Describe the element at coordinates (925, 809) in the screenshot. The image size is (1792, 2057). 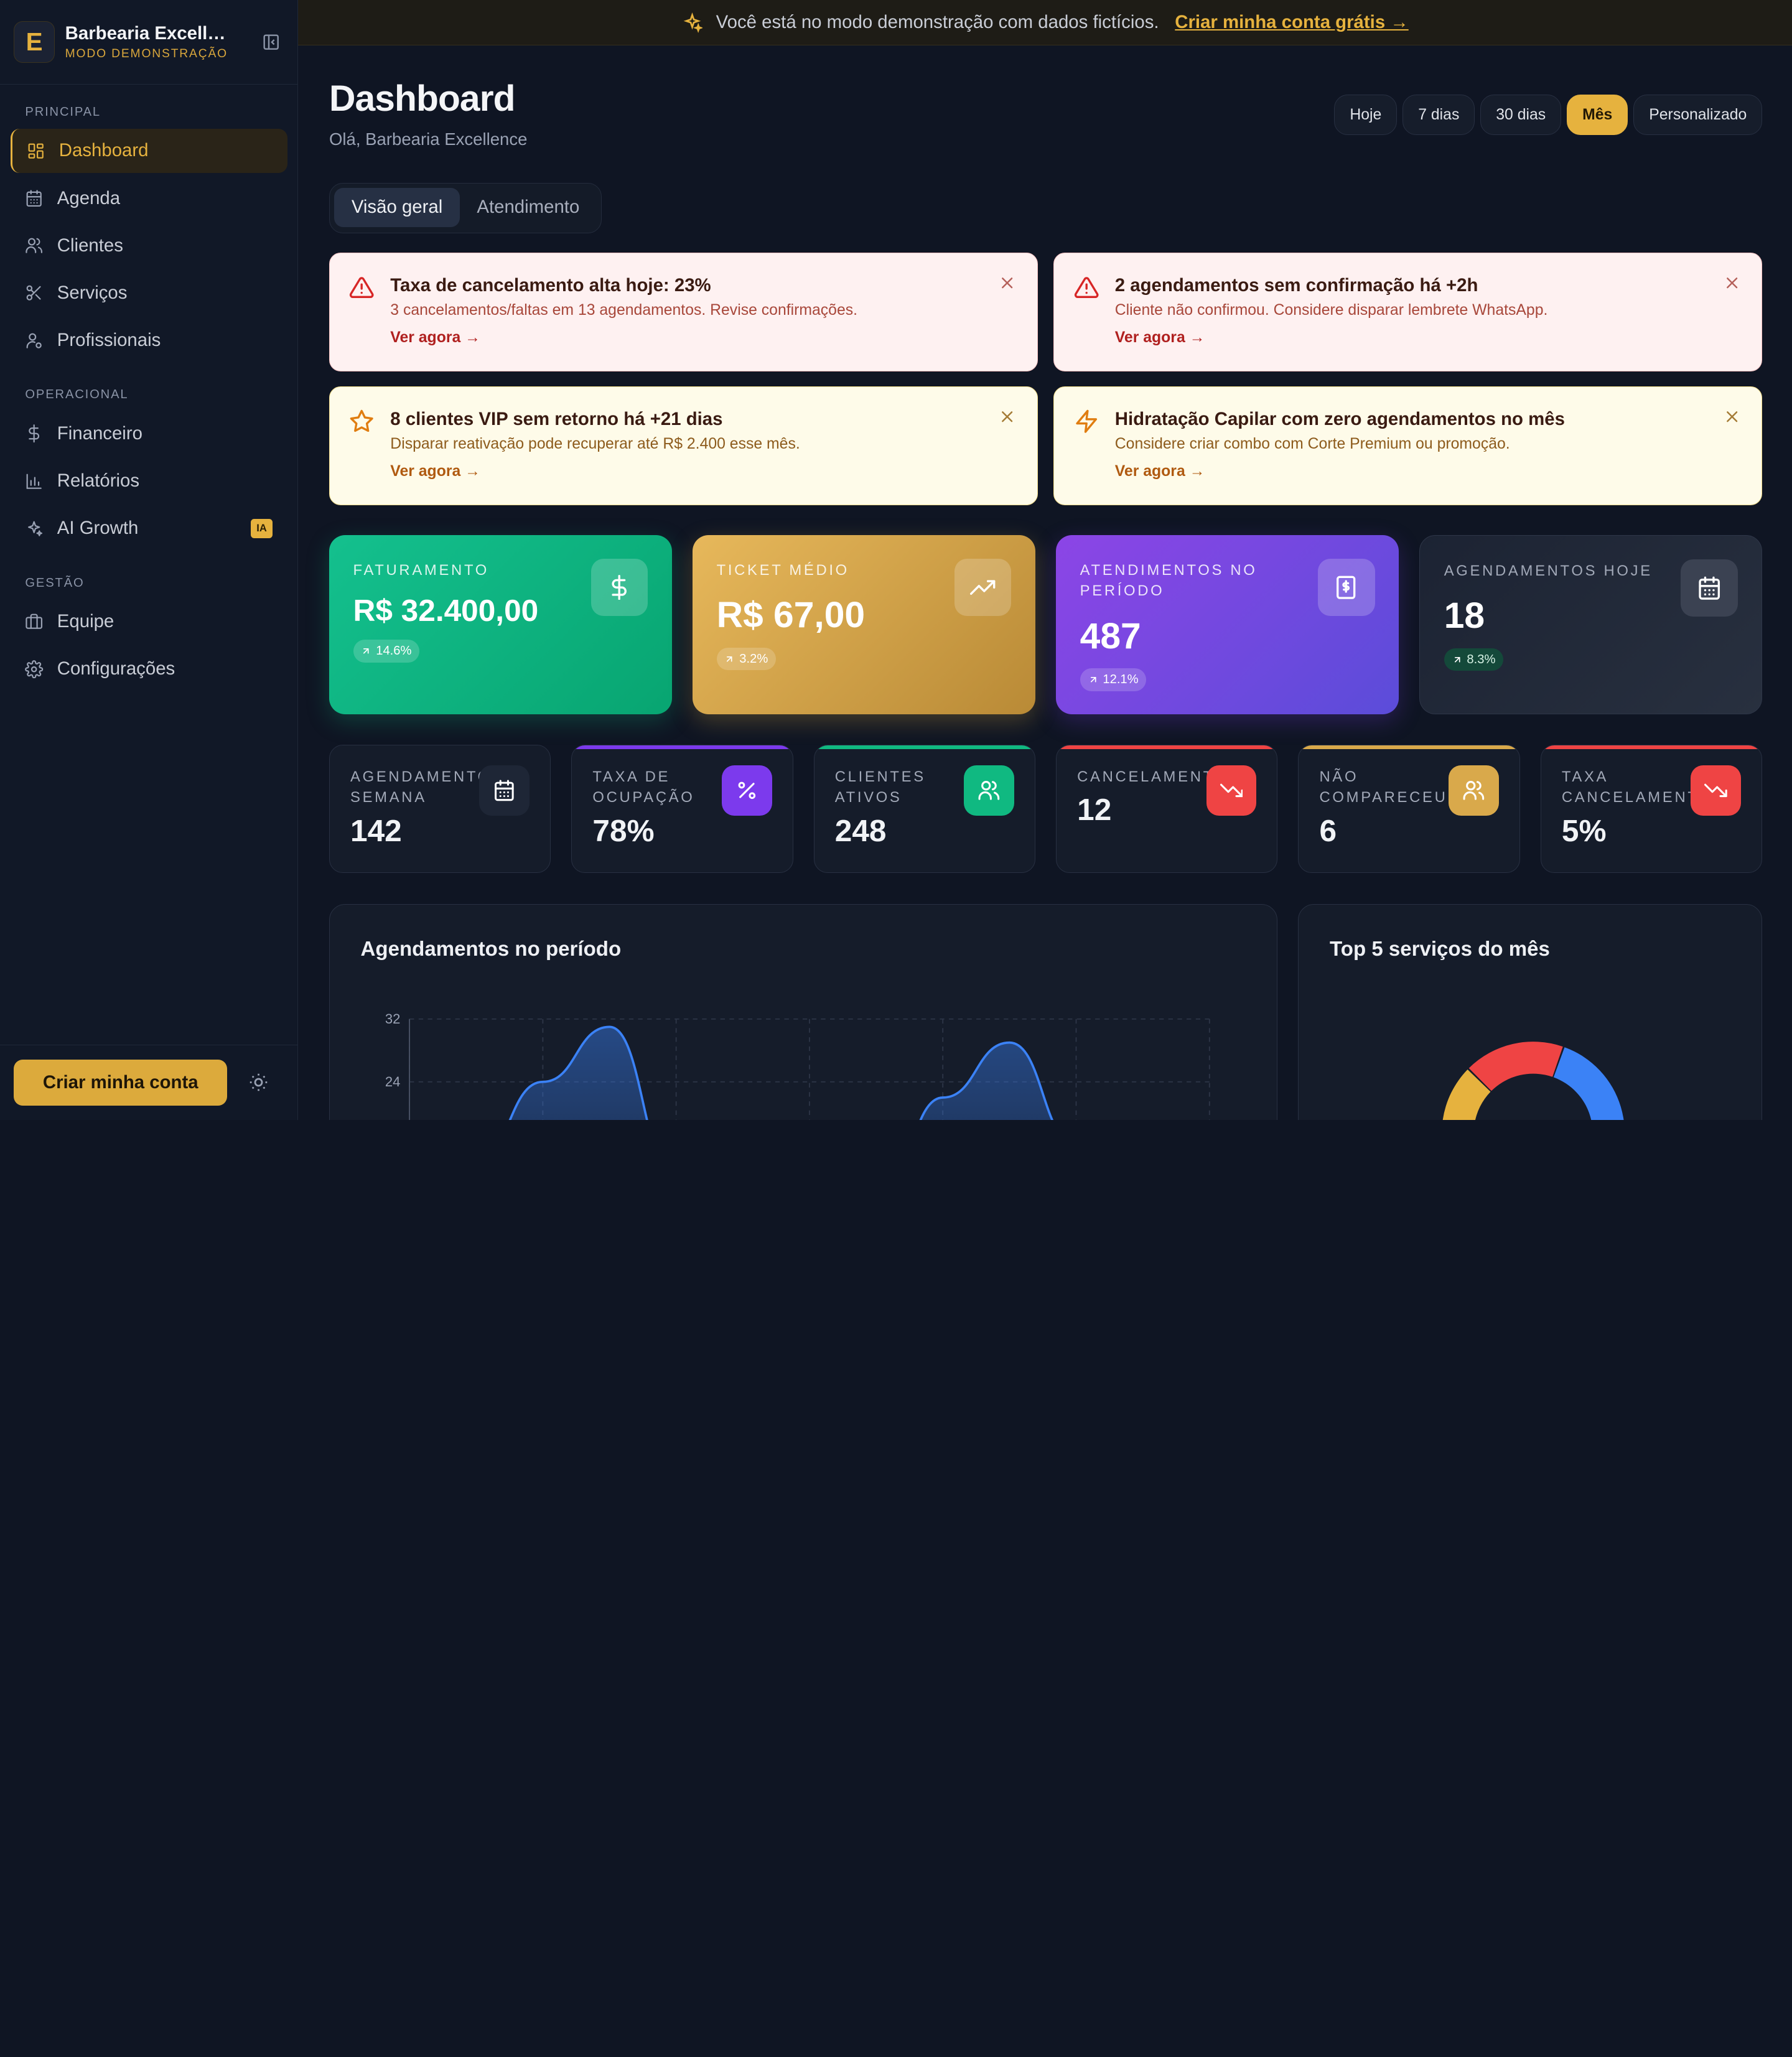
I see `stat-card: CLIENTES ATIVOS 248` at that location.